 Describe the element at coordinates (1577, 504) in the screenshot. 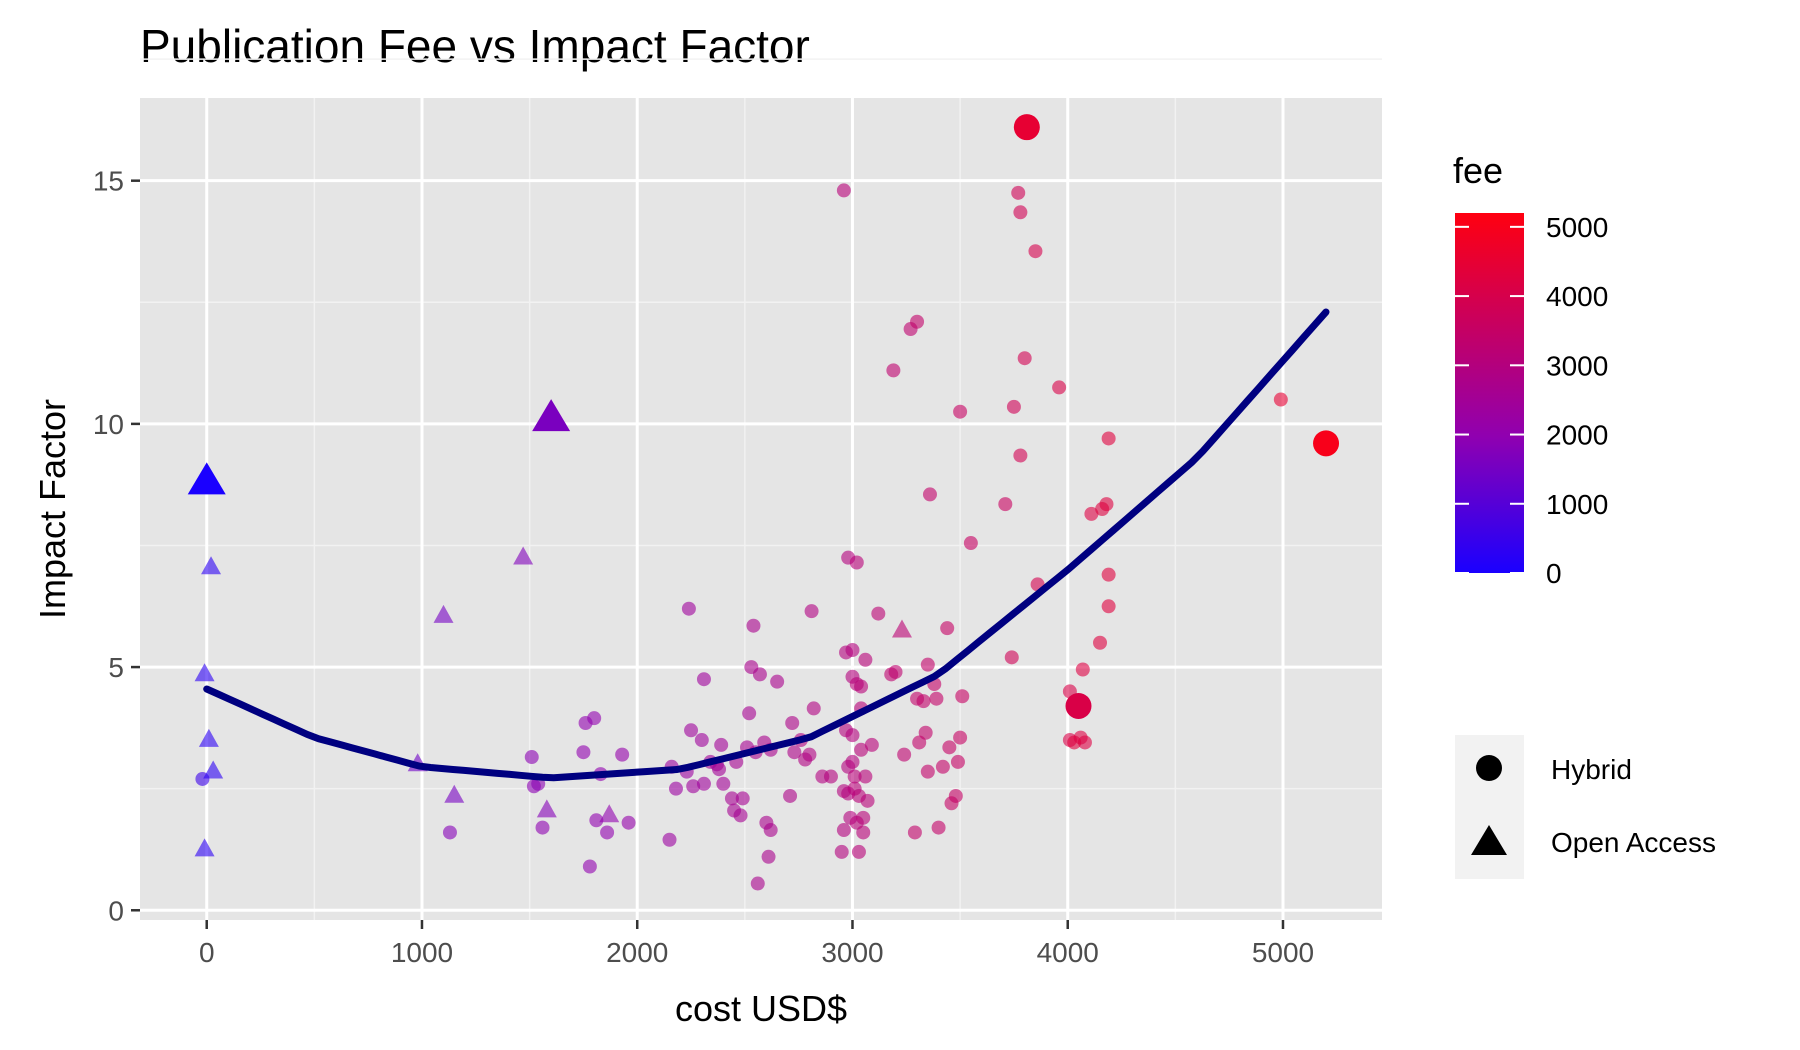

I see `colorbar-tick-label: 1000` at that location.